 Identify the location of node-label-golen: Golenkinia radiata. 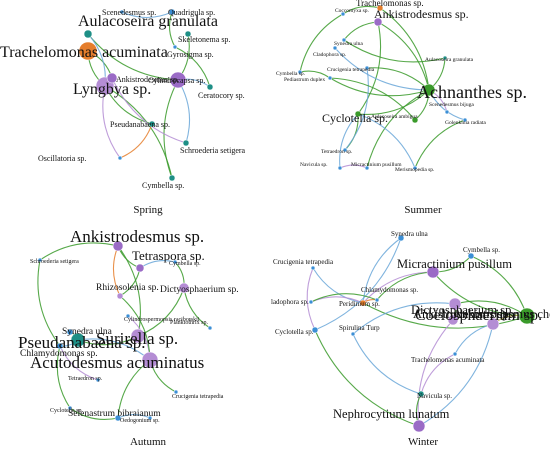
(465, 123).